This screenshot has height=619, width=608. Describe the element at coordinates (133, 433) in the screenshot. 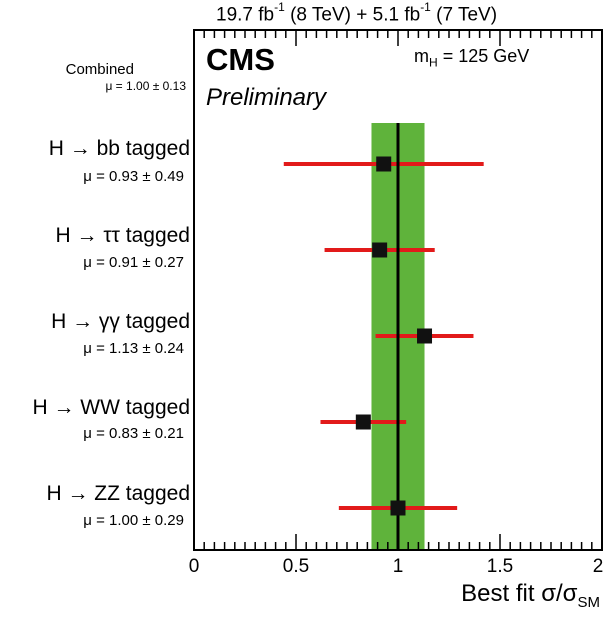

I see `category-mu: μ = 0.83 ± 0.21` at that location.